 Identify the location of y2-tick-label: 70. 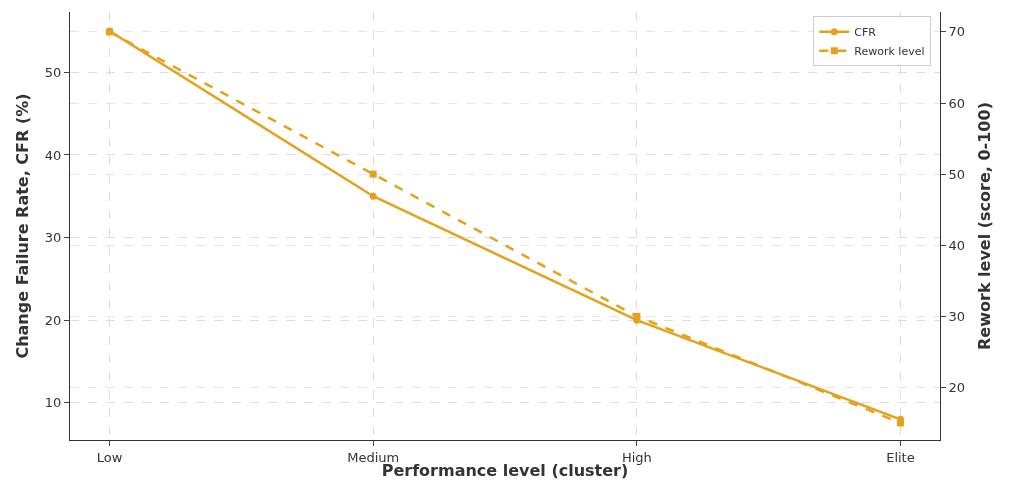
(957, 32).